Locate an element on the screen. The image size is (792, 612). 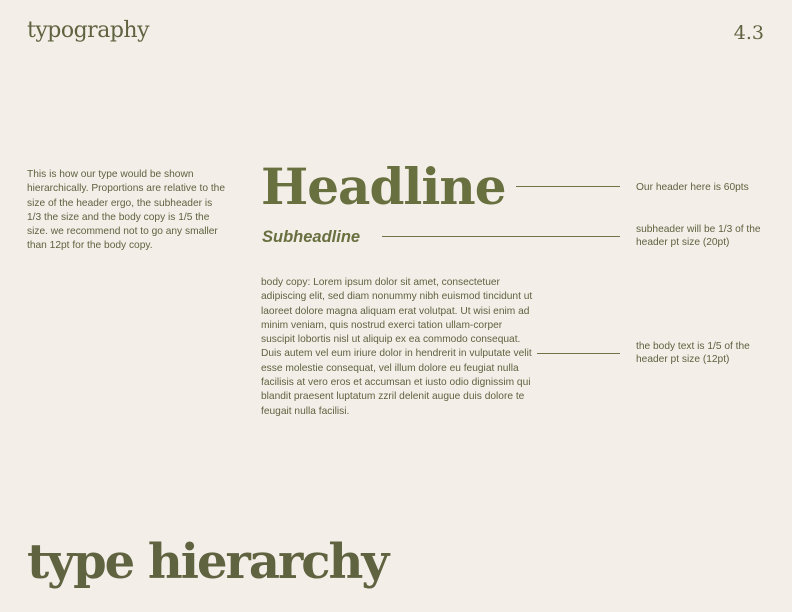
section-title: typography is located at coordinates (88, 30).